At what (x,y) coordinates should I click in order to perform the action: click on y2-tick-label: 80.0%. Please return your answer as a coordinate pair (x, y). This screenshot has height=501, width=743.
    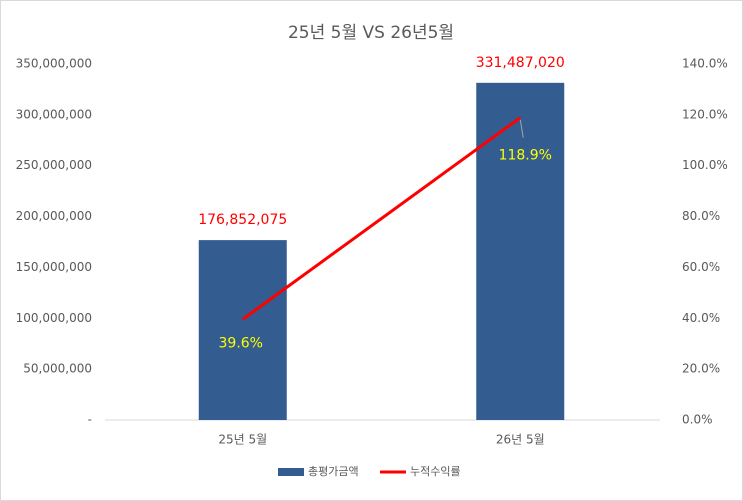
    Looking at the image, I should click on (701, 216).